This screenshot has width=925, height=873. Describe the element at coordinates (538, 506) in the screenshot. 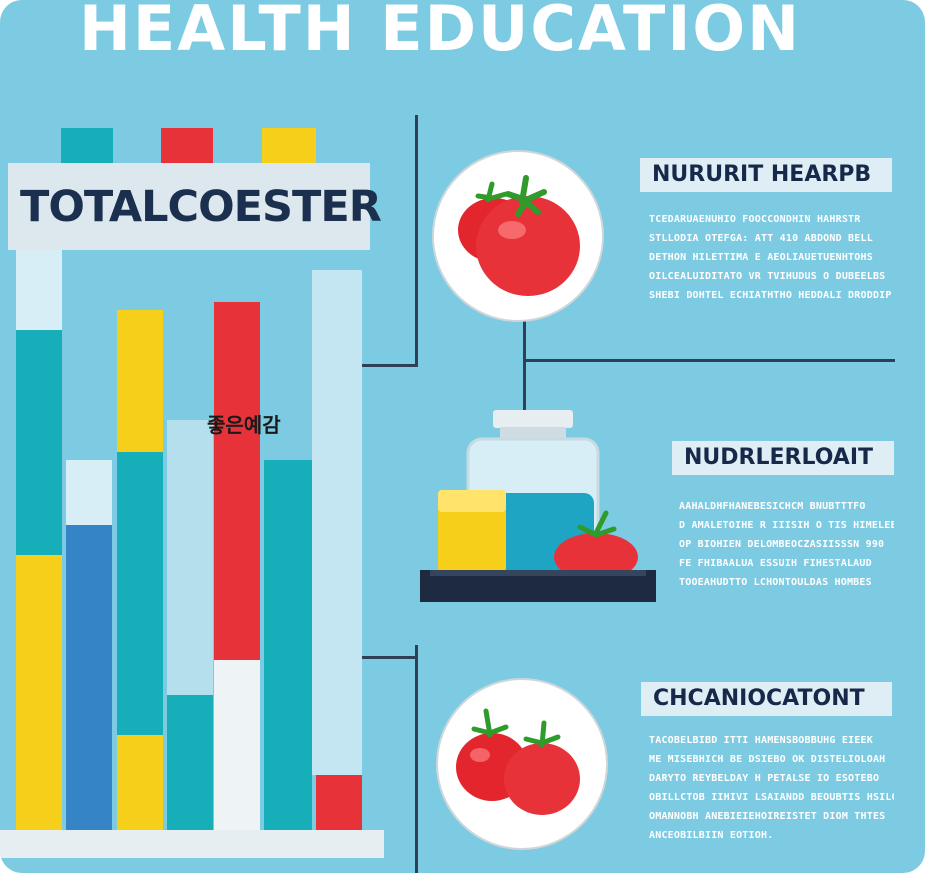

I see `jar-tray-icon` at that location.